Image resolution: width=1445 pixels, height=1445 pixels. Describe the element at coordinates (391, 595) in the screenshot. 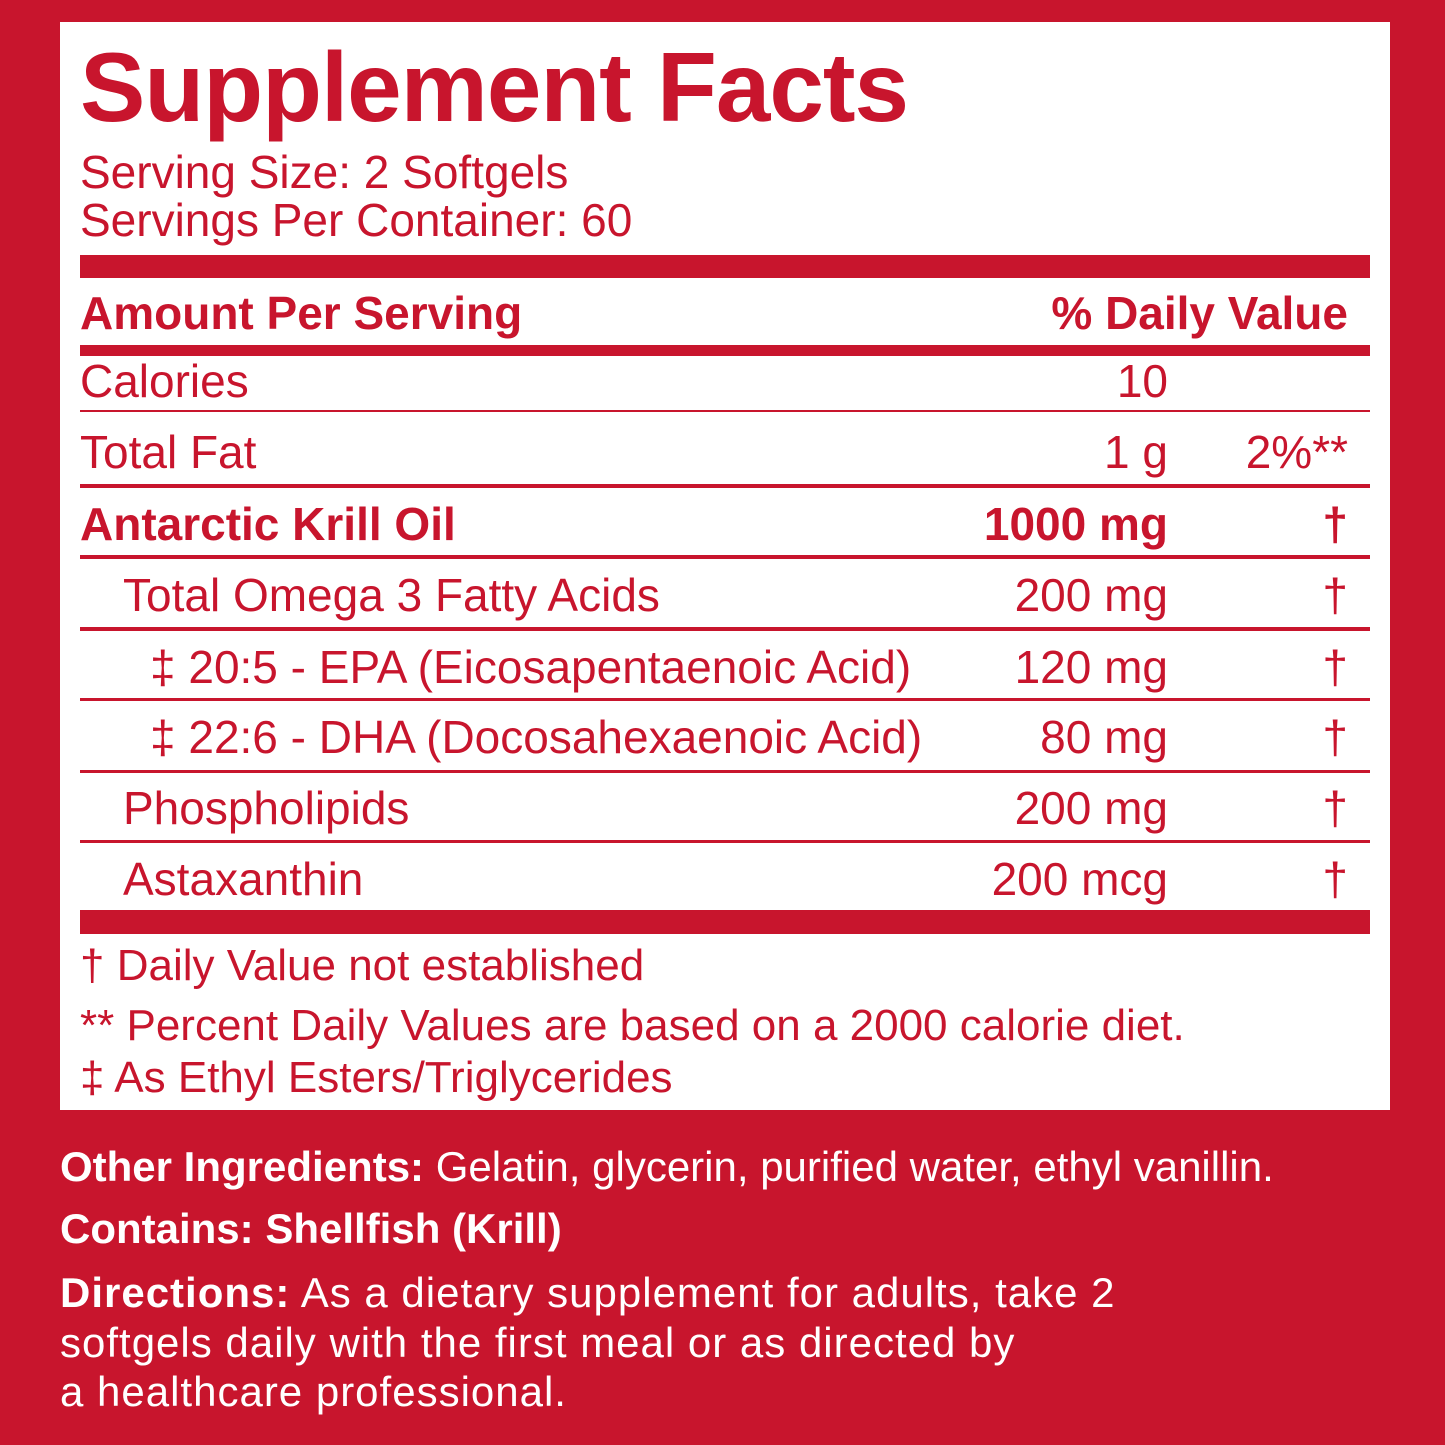

I see `nutrient-name: Total Omega 3 Fatty Acids` at that location.